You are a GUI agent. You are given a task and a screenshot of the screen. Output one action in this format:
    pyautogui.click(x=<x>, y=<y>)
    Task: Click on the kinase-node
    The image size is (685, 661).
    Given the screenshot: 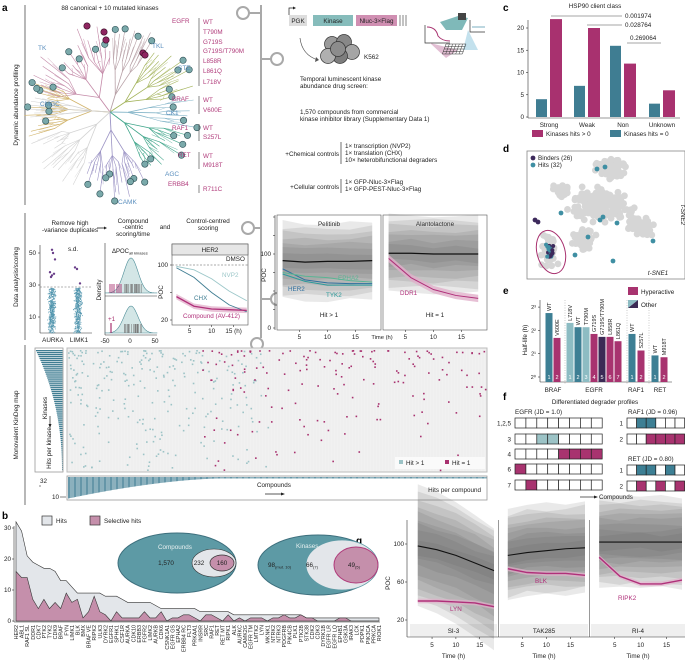 What is the action you would take?
    pyautogui.click(x=189, y=70)
    